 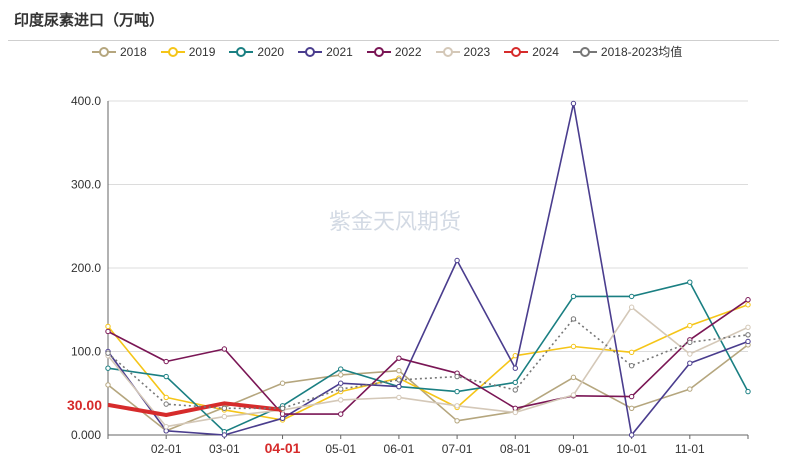 I want to click on legend-item: 2019, so click(x=188, y=51).